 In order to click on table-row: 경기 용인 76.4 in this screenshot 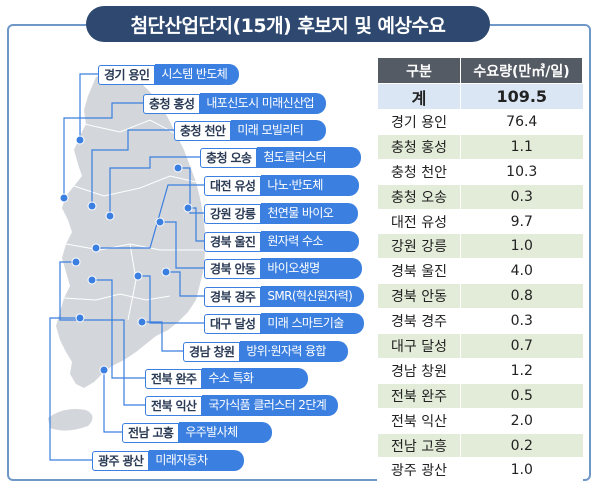, I will do `click(480, 122)`.